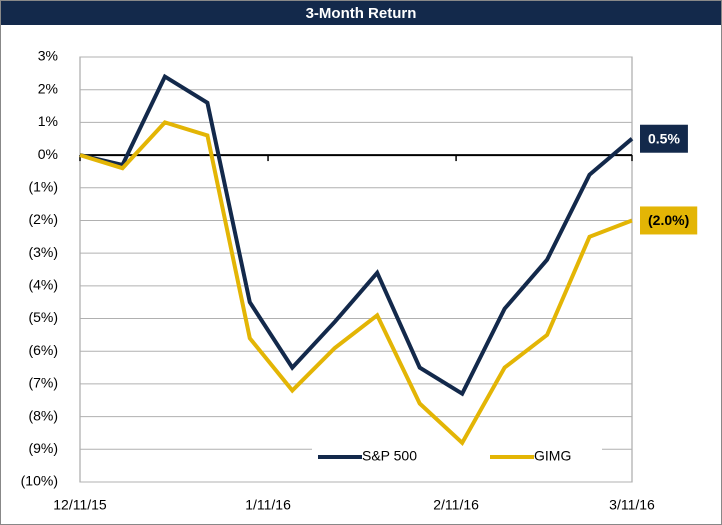  Describe the element at coordinates (43, 252) in the screenshot. I see `y-tick-label: (3%)` at that location.